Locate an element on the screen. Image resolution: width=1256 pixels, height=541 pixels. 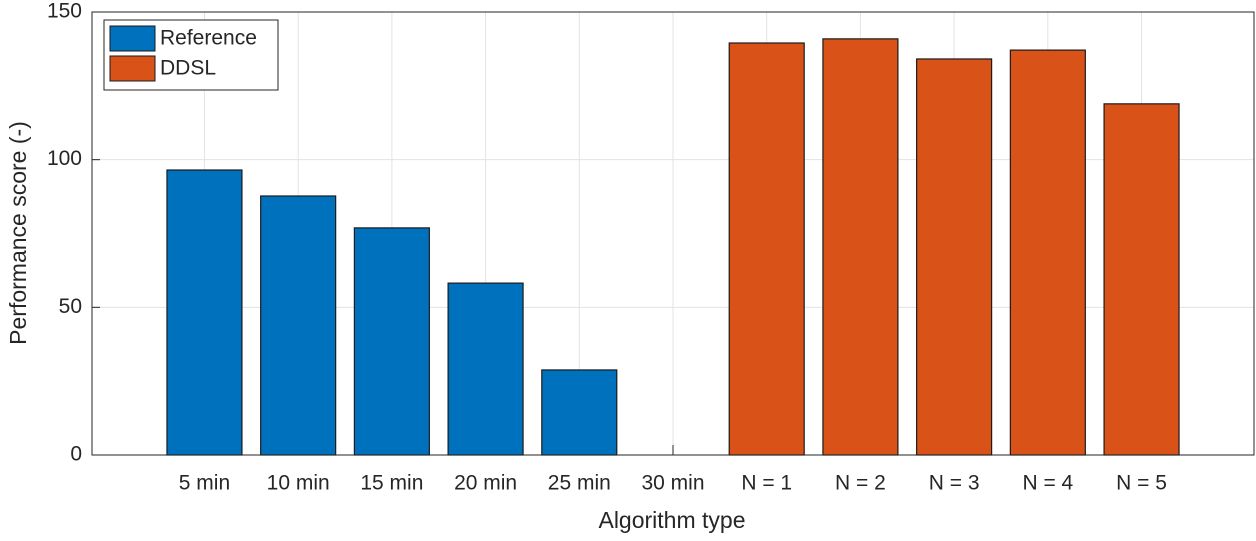
x-tick-label: N = 4 is located at coordinates (1047, 483).